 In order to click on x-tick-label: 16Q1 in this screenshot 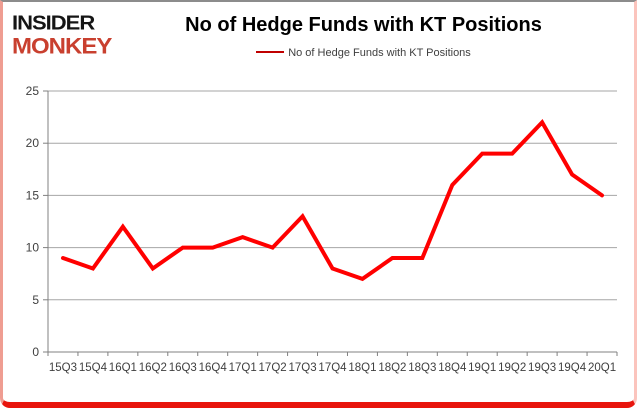, I will do `click(123, 368)`.